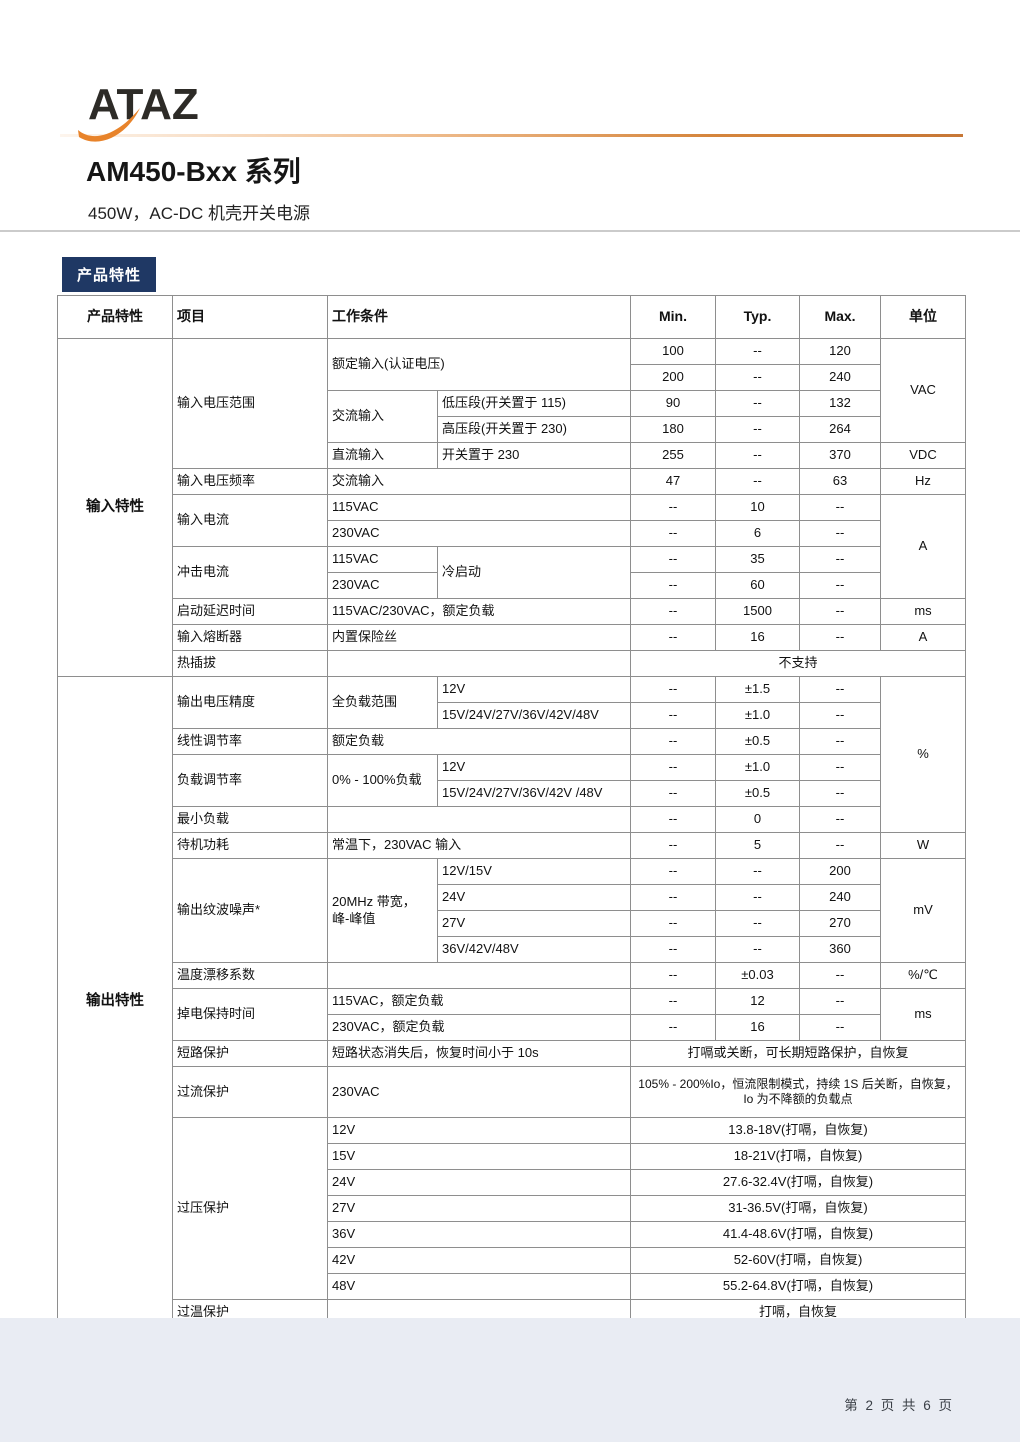 This screenshot has height=1442, width=1020. I want to click on table-row: 15V 18-21V(打嗝，自恢复), so click(512, 1156).